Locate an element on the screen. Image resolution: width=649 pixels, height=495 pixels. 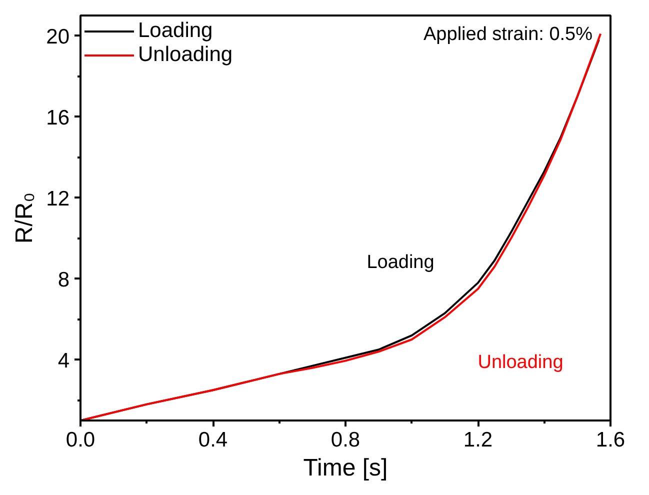
x-tick-label: 1.2 is located at coordinates (478, 440).